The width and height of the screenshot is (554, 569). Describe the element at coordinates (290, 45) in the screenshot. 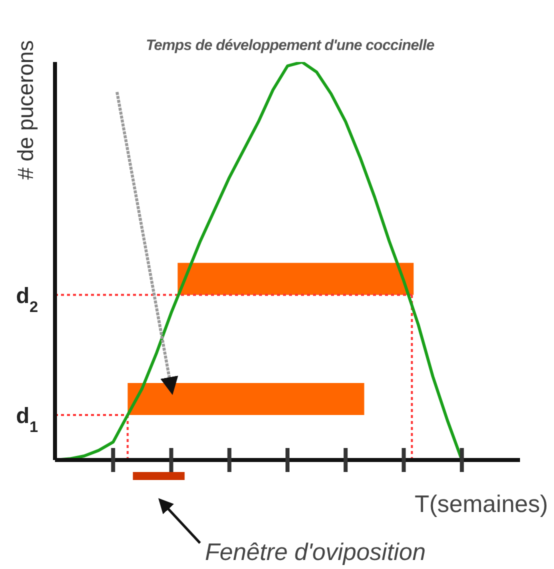

I see `chart-title: Temps de développement d'une coccinelle` at that location.